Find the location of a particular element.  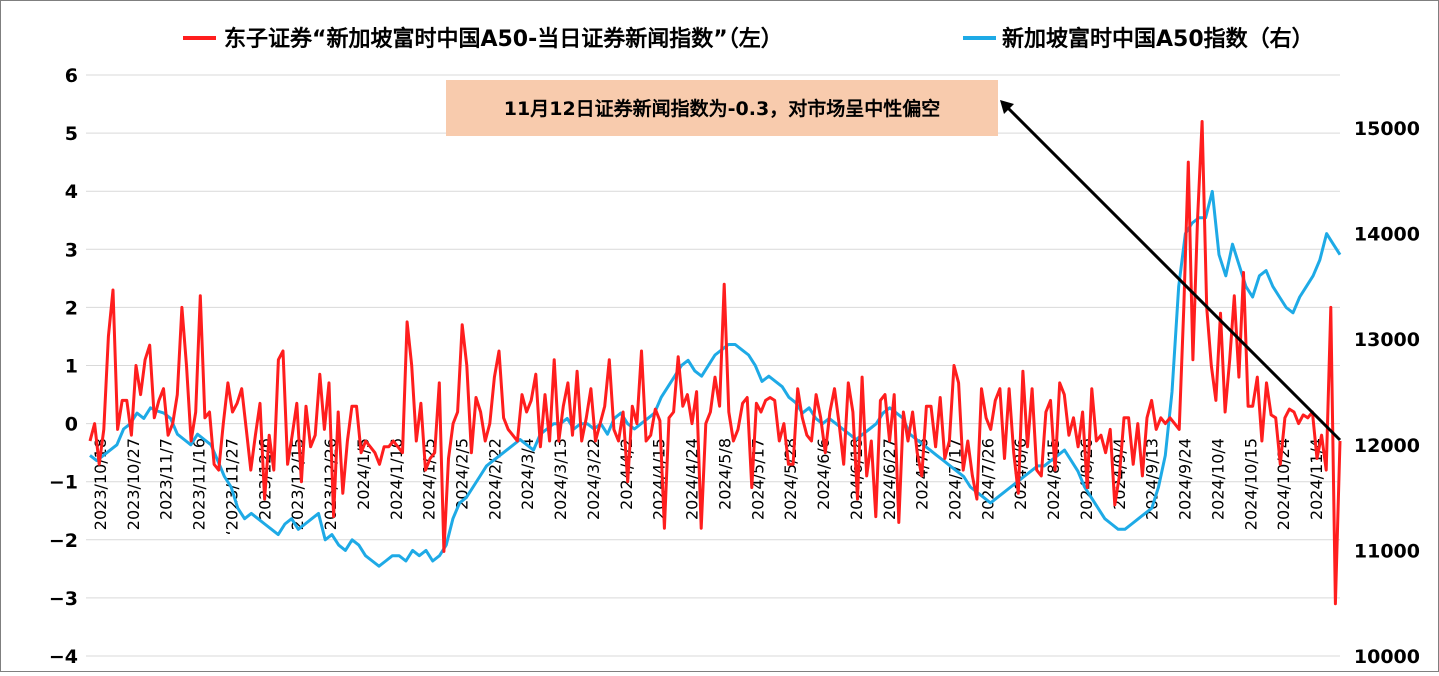

x-tick-label: 2024/1/5 is located at coordinates (363, 474).